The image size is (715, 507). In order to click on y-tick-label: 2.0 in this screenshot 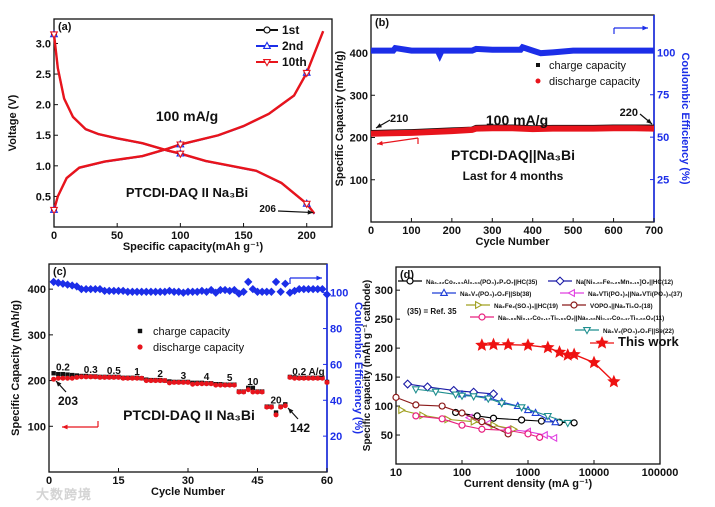, I will do `click(43, 106)`.